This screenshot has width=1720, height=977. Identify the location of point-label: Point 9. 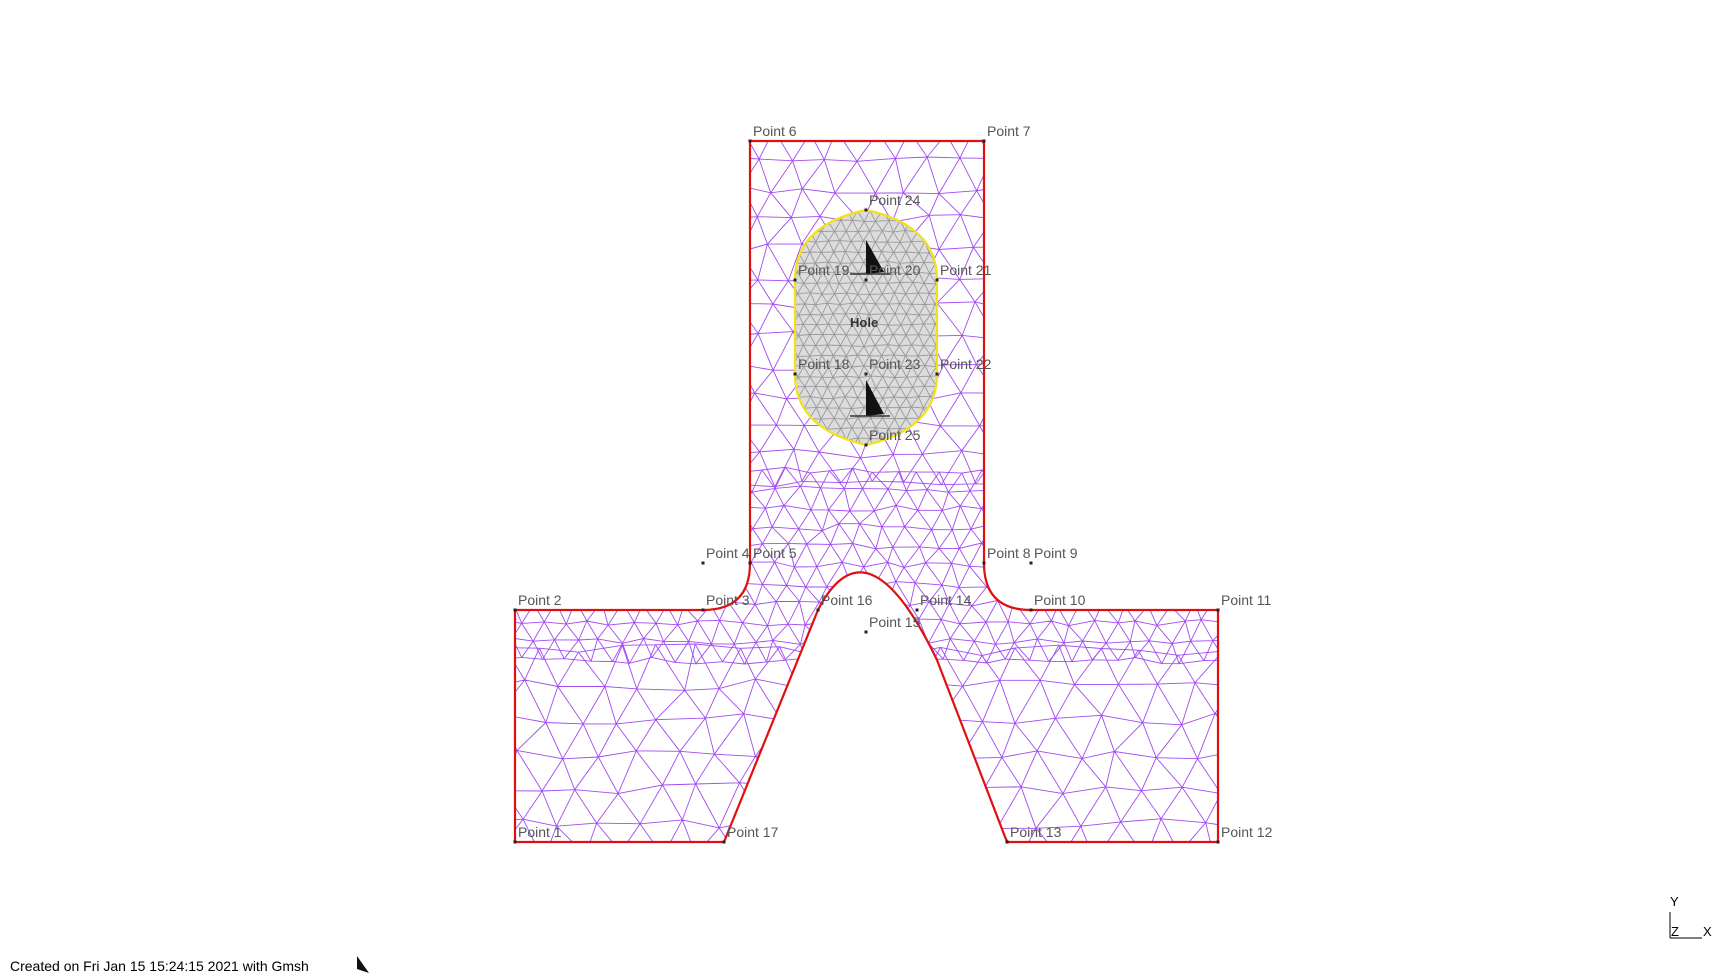
(1056, 553).